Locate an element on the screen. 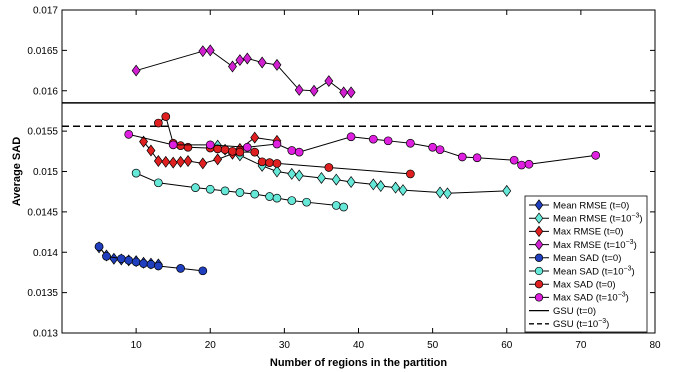 This screenshot has height=372, width=685. legend-item: GSU (t=10−3) is located at coordinates (569, 324).